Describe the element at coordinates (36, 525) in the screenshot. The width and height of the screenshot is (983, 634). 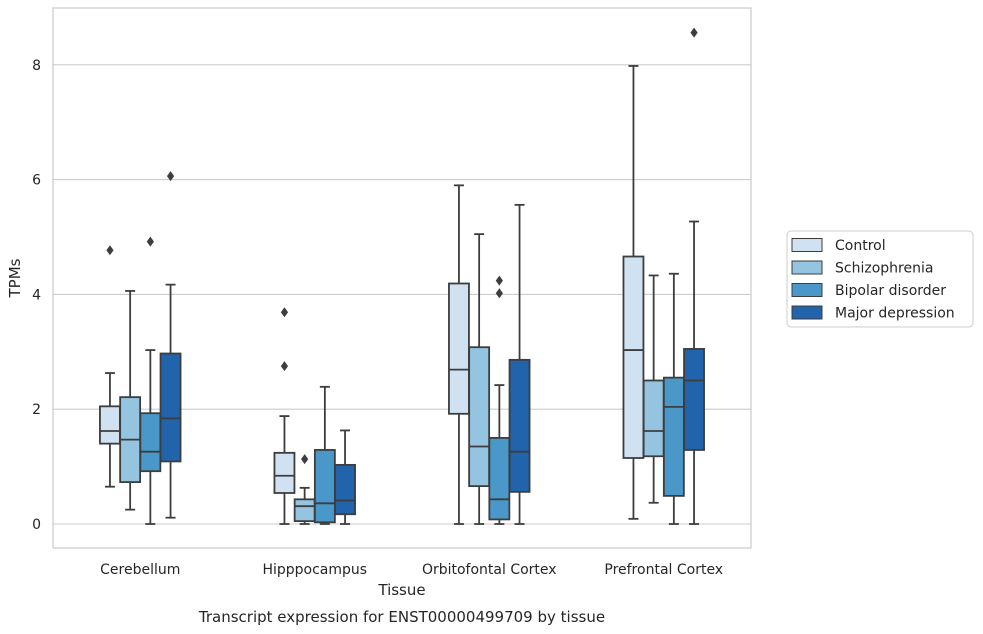
I see `y-tick-label: 0` at that location.